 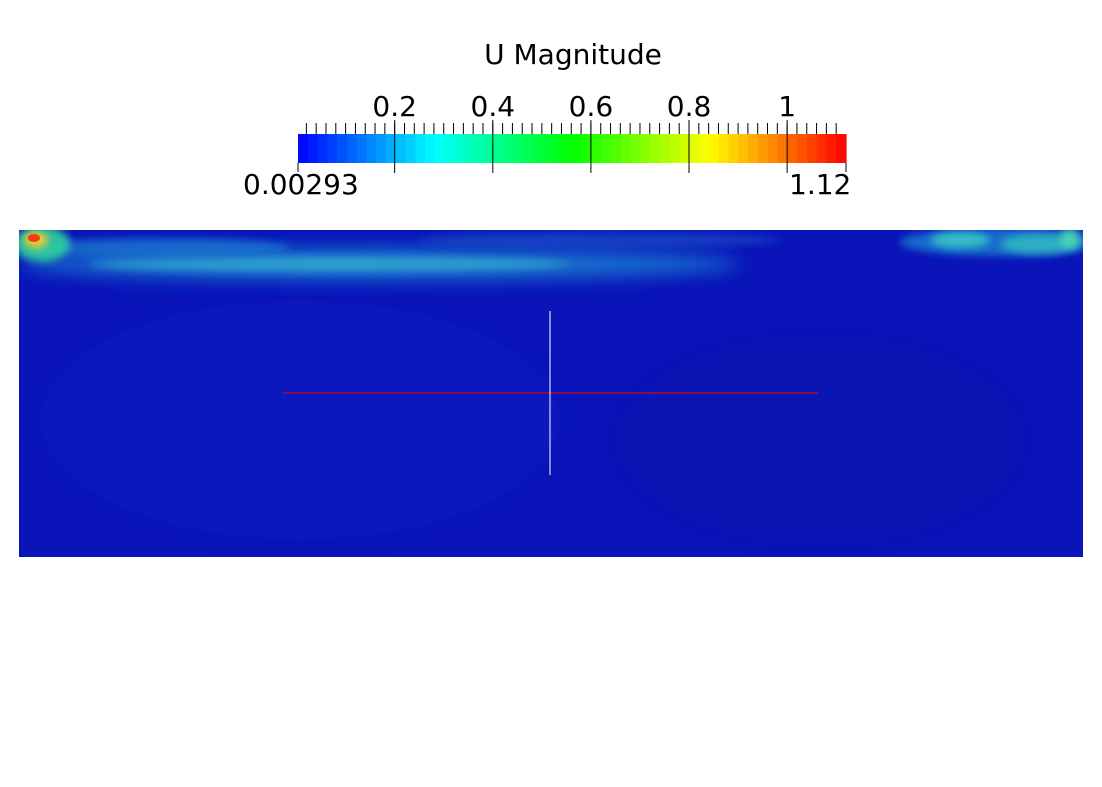 I want to click on colorbar-major-ticks, so click(x=591, y=146).